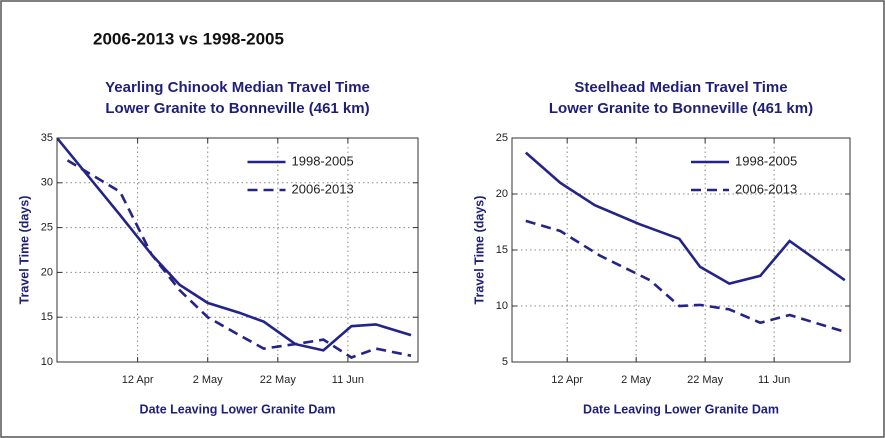  I want to click on y-tick-label: 5, so click(505, 362).